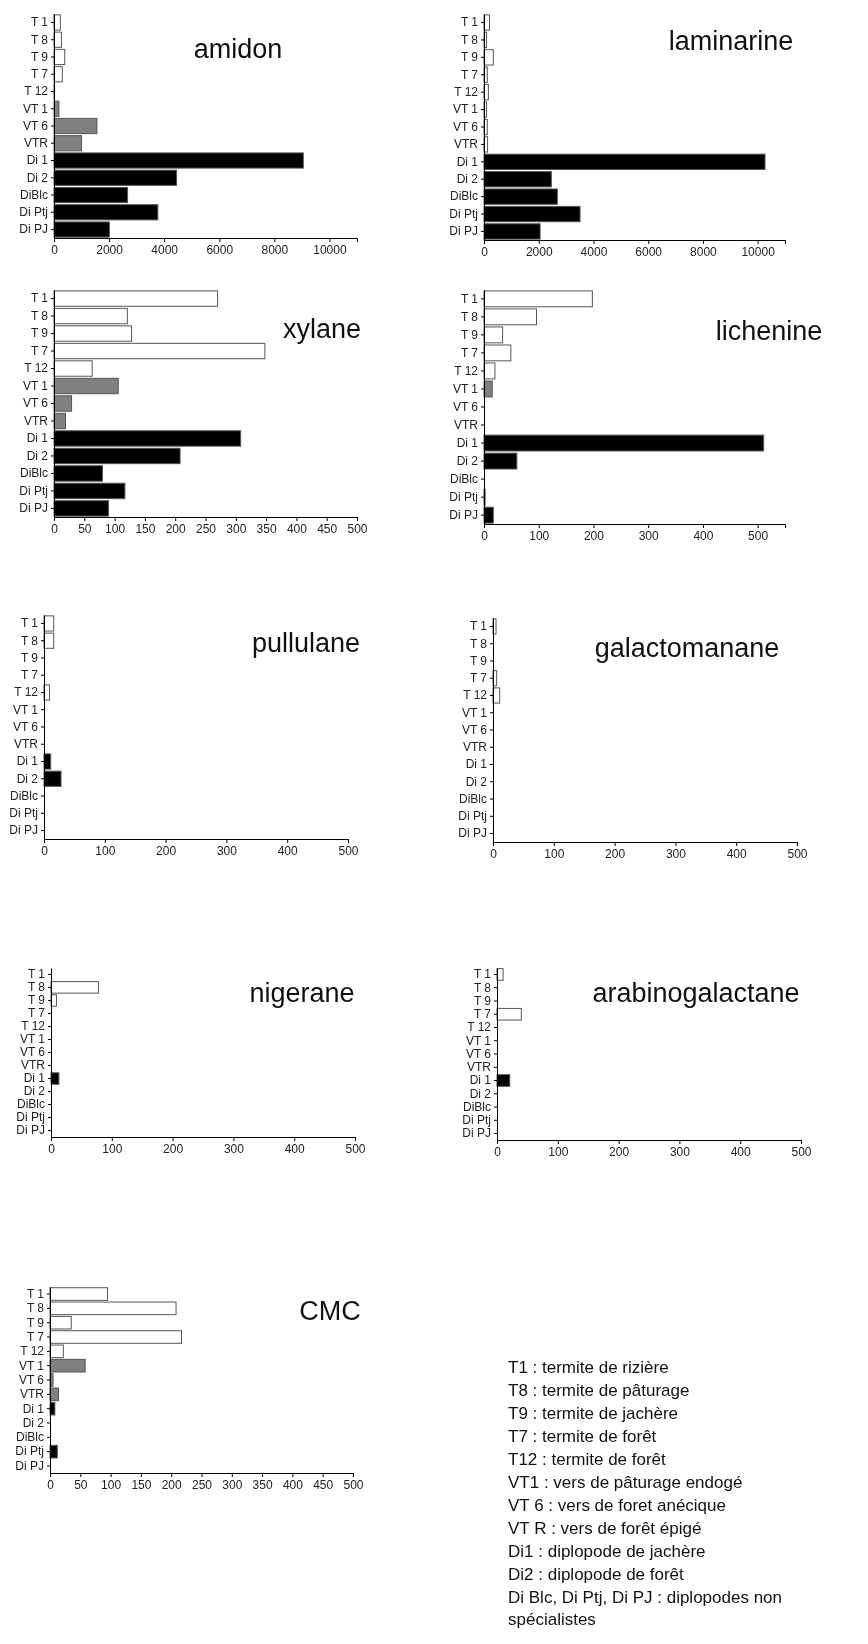 This screenshot has width=868, height=1644. What do you see at coordinates (758, 251) in the screenshot?
I see `x-tick-label: 10000` at bounding box center [758, 251].